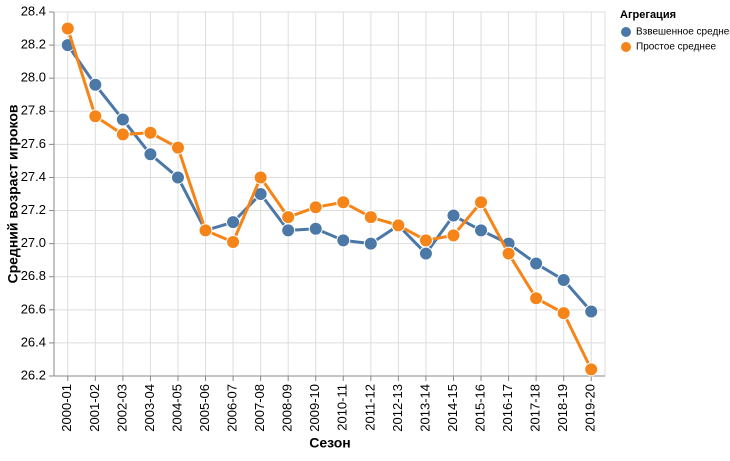 This screenshot has width=730, height=461. I want to click on x-tick-label: 2007-08, so click(259, 408).